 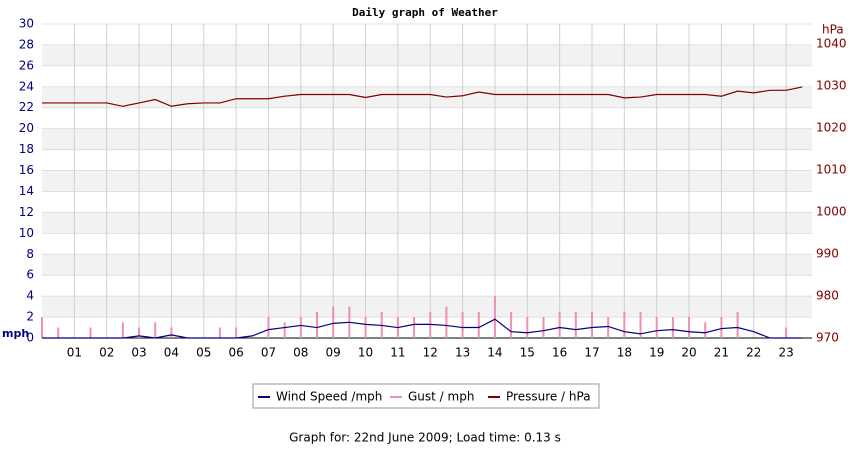 What do you see at coordinates (74, 353) in the screenshot?
I see `x-tick-label: 01` at bounding box center [74, 353].